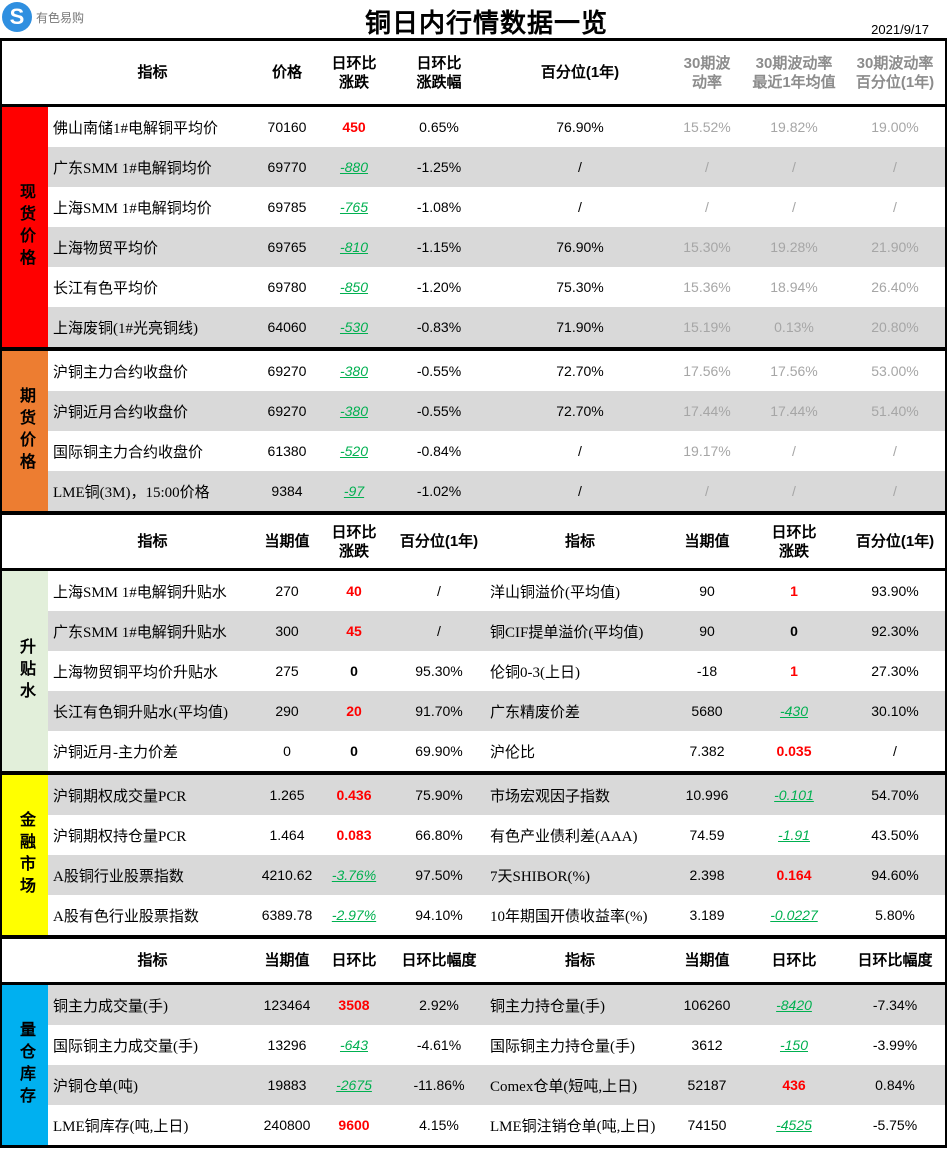 The width and height of the screenshot is (947, 1149). Describe the element at coordinates (573, 1126) in the screenshot. I see `indicator-name: LME铜注销仓单(吨,上日)` at that location.